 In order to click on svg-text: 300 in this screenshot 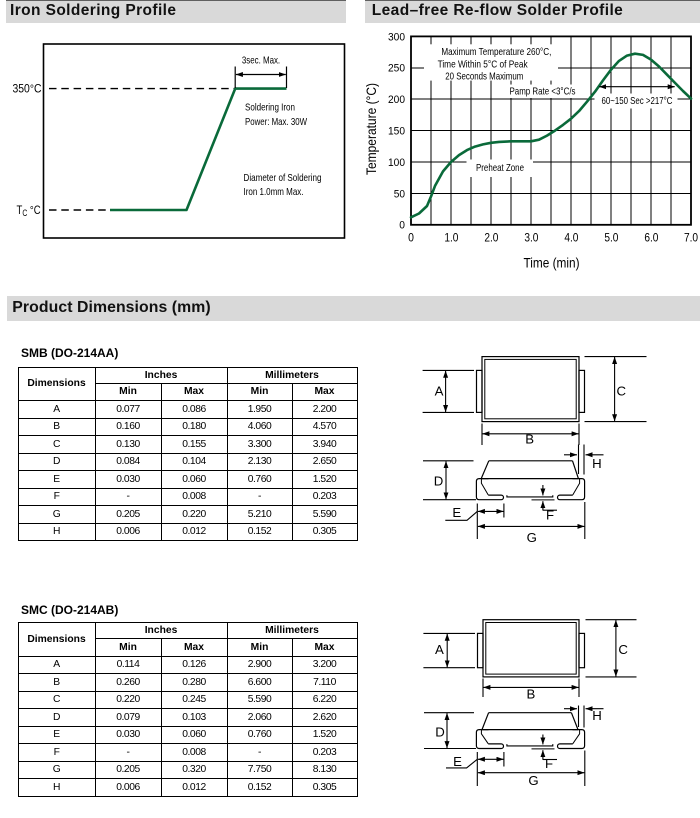, I will do `click(396, 37)`.